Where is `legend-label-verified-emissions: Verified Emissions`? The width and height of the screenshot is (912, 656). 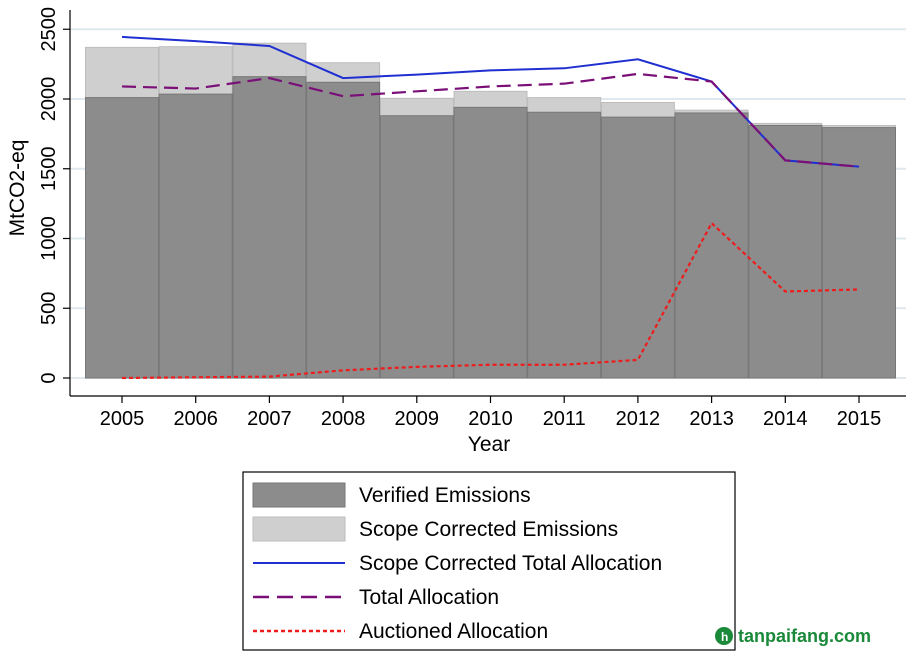
legend-label-verified-emissions: Verified Emissions is located at coordinates (445, 495).